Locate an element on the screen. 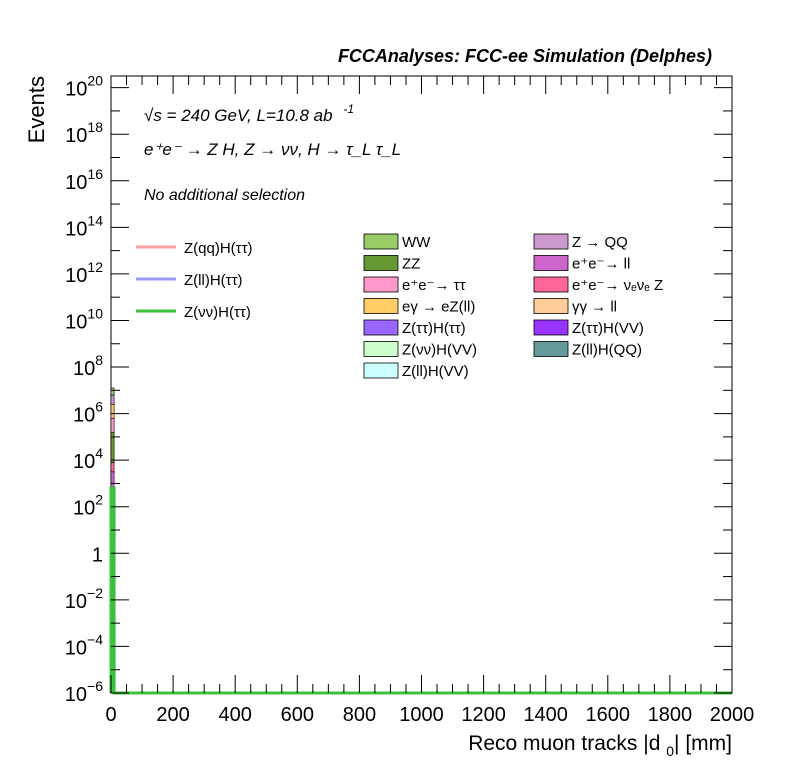 This screenshot has width=796, height=772. legend-fill-label: Z(ll)H(VV) is located at coordinates (435, 371).